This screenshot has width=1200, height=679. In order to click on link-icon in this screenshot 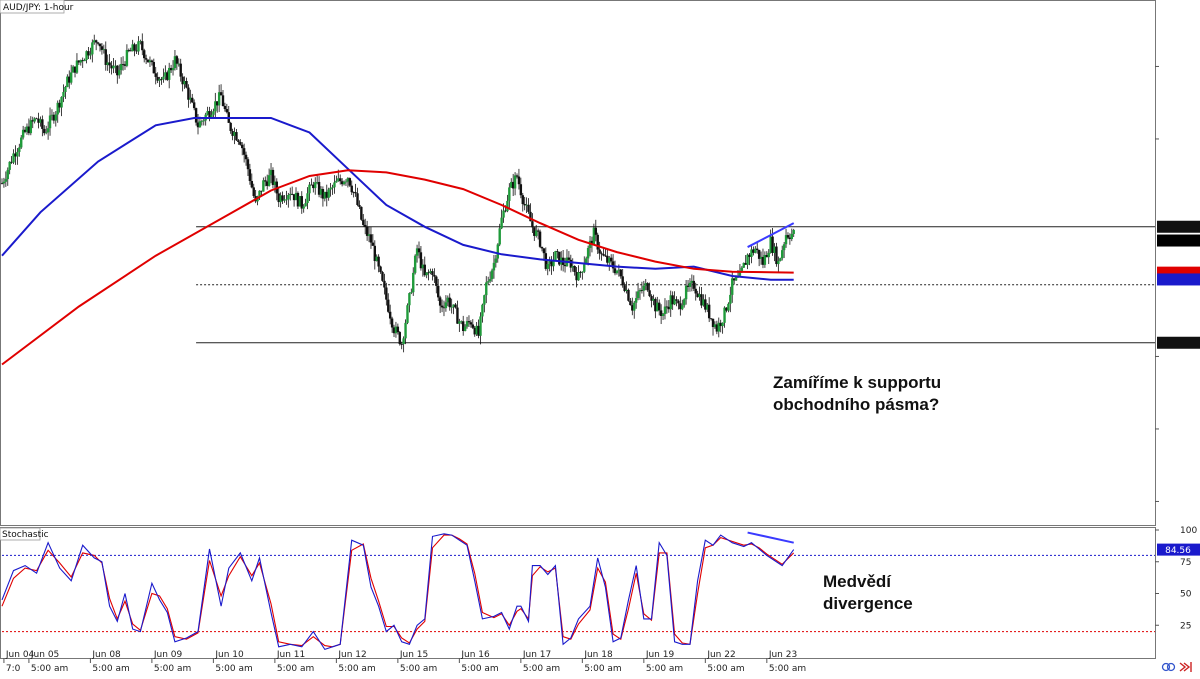, I will do `click(1168, 667)`.